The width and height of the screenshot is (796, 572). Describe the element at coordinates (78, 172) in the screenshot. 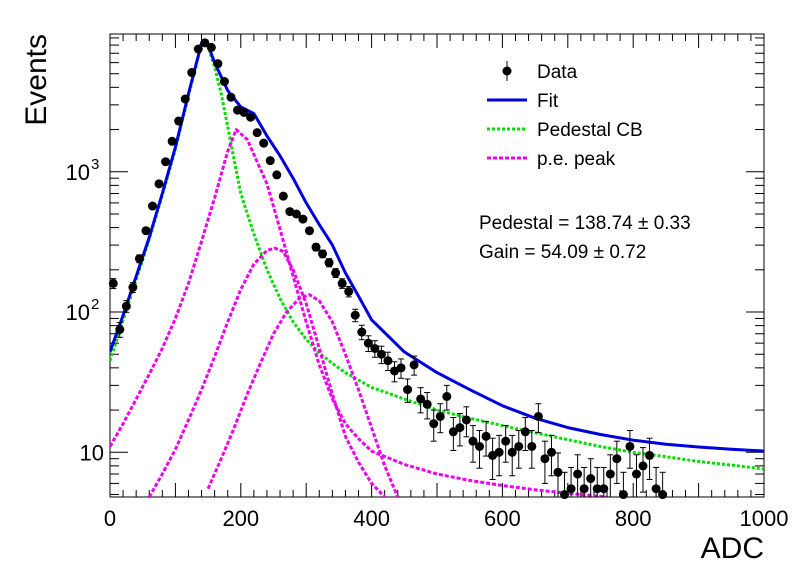

I see `y-tick-label: 10` at that location.